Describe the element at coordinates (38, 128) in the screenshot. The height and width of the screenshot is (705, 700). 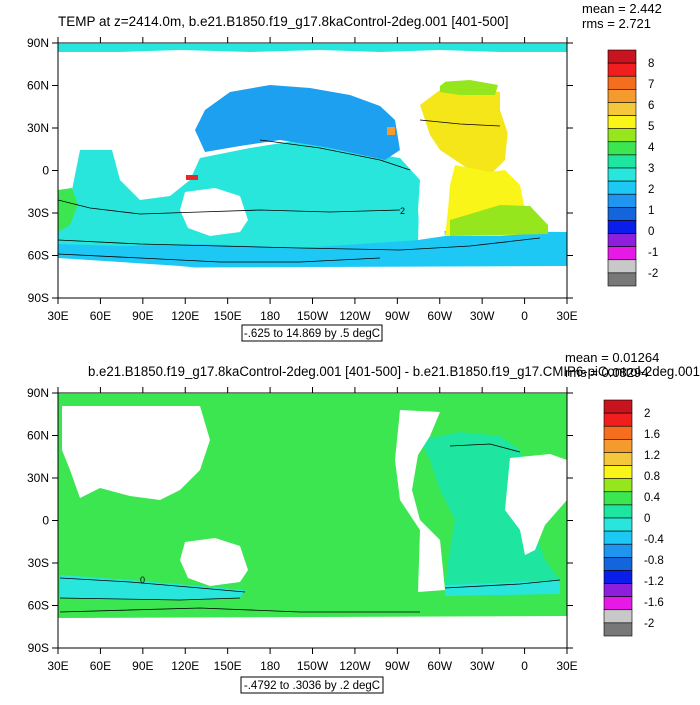
I see `panel-1-lat-label: 30N` at that location.